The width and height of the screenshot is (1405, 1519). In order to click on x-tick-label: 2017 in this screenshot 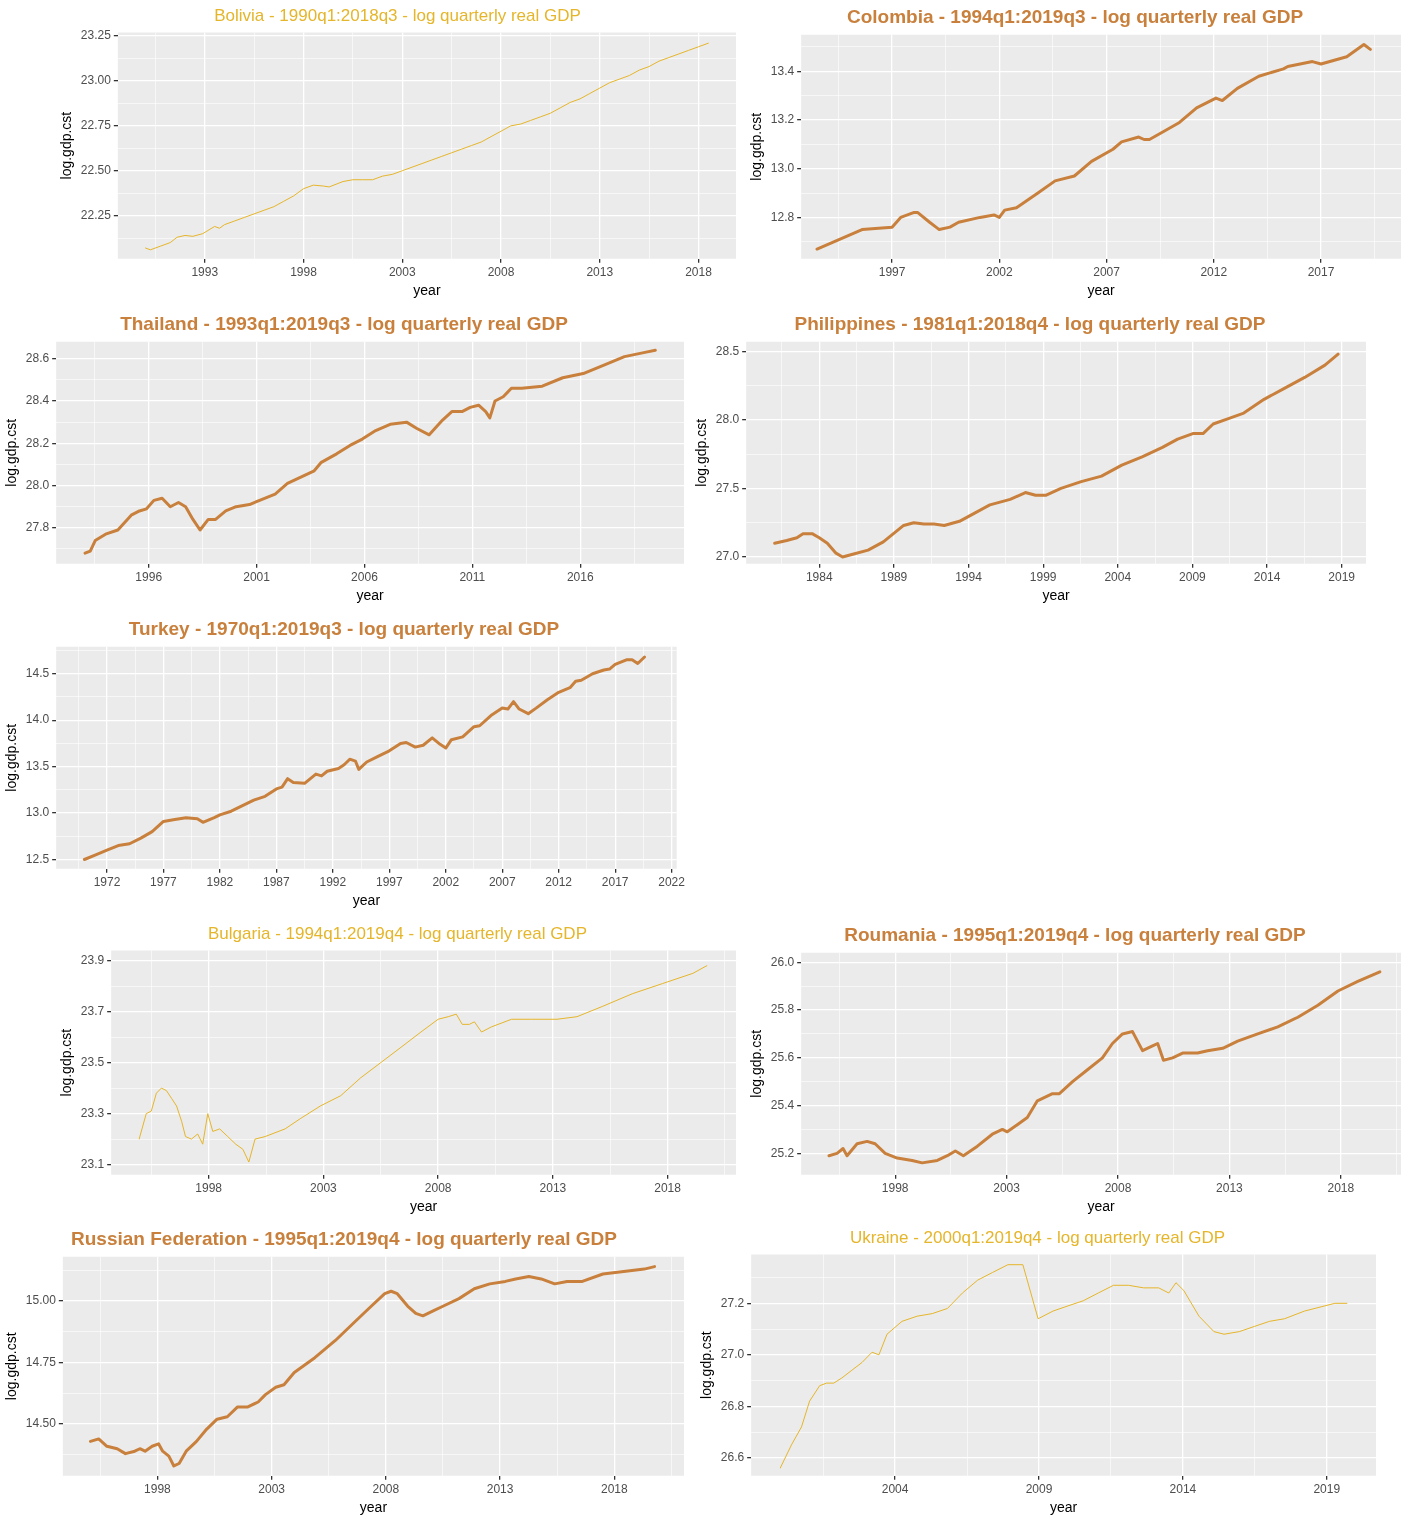, I will do `click(615, 882)`.